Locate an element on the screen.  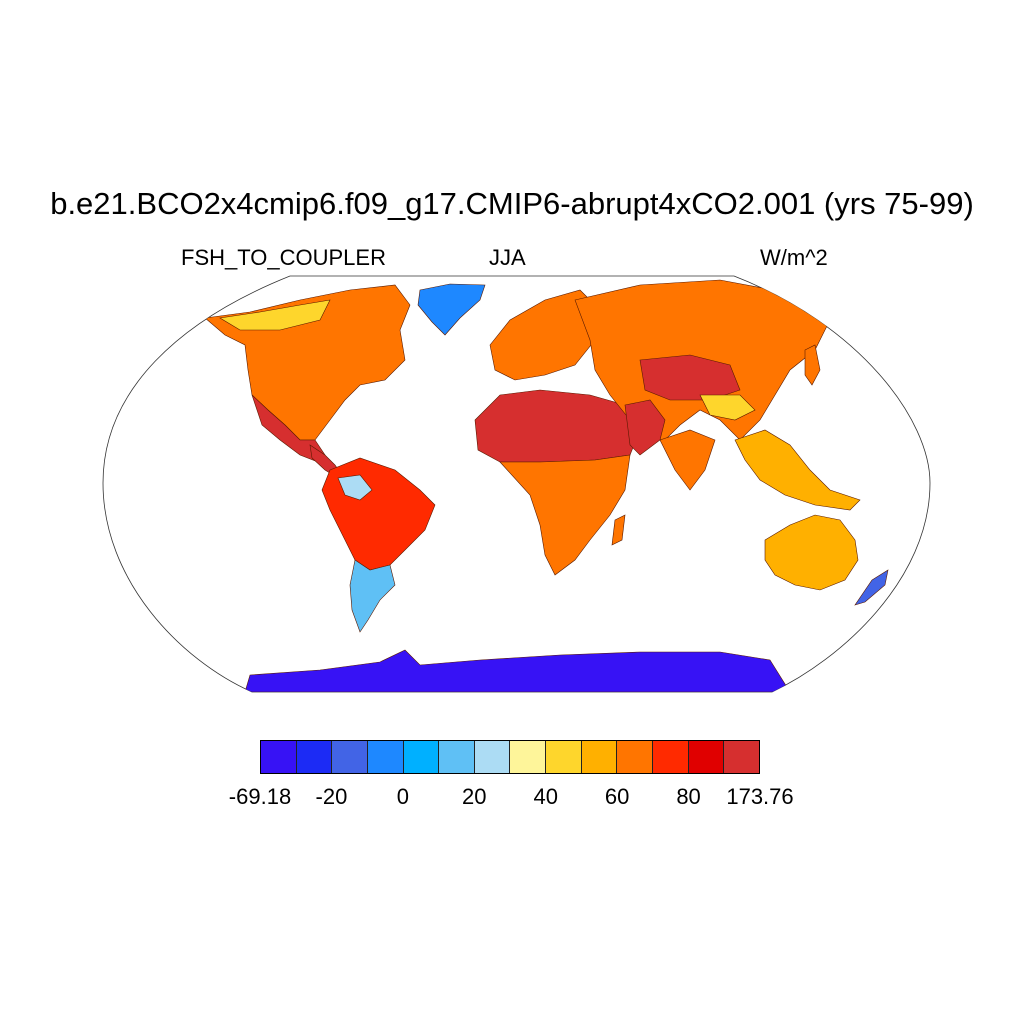
region-amazon-light is located at coordinates (355, 487).